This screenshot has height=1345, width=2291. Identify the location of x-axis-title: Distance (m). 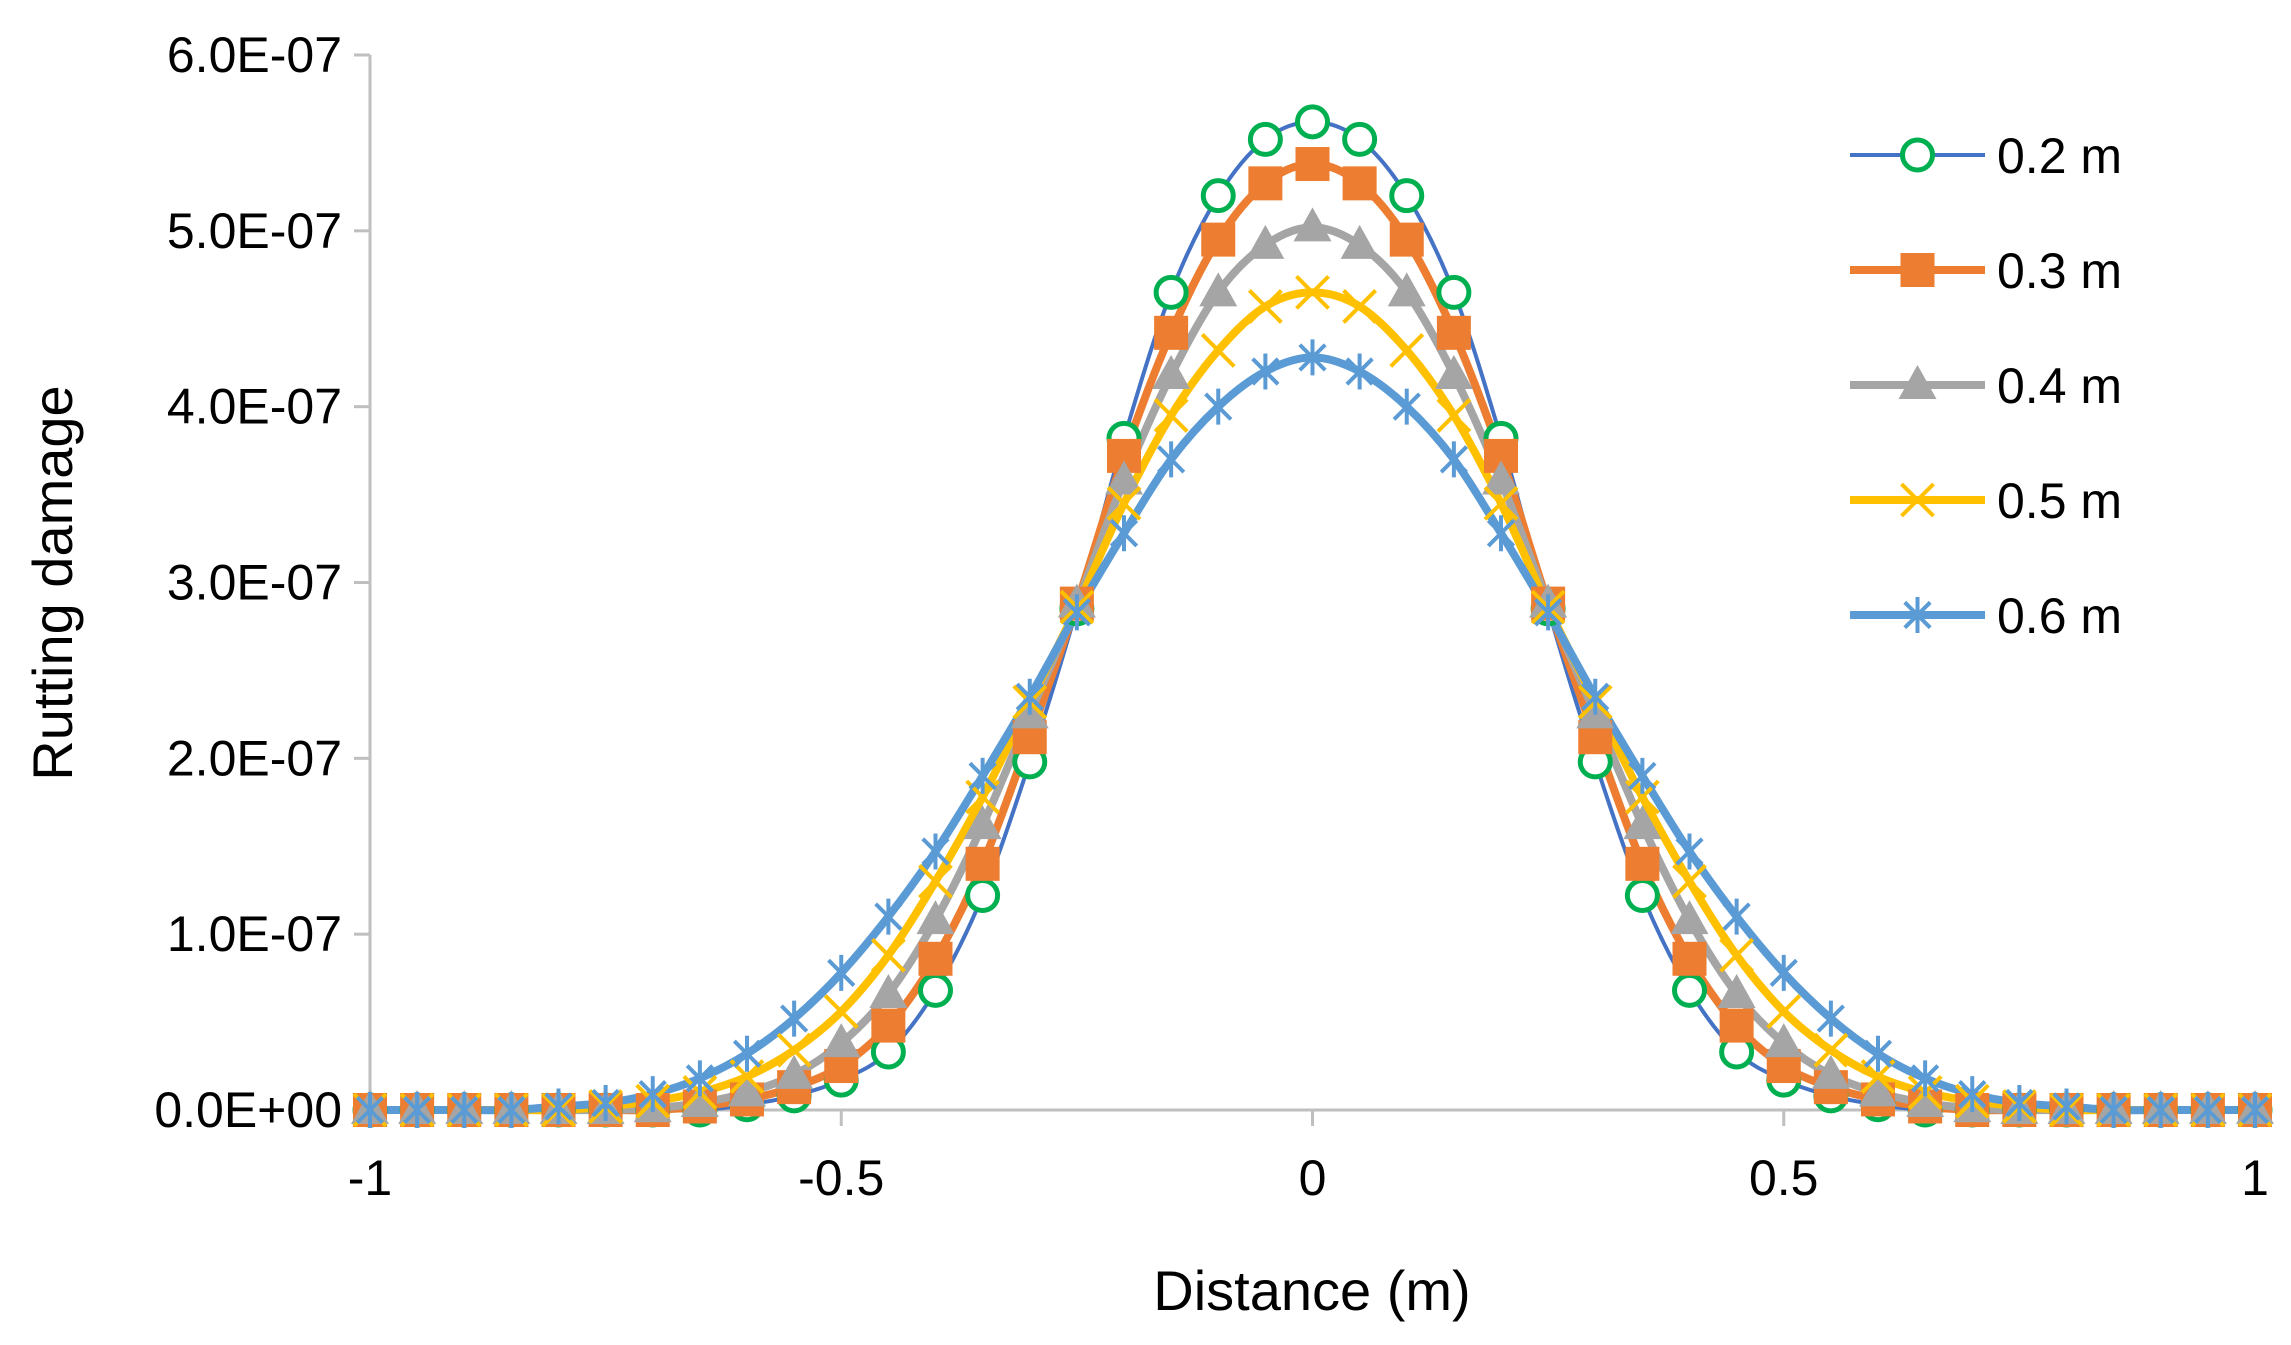
(1311, 1290).